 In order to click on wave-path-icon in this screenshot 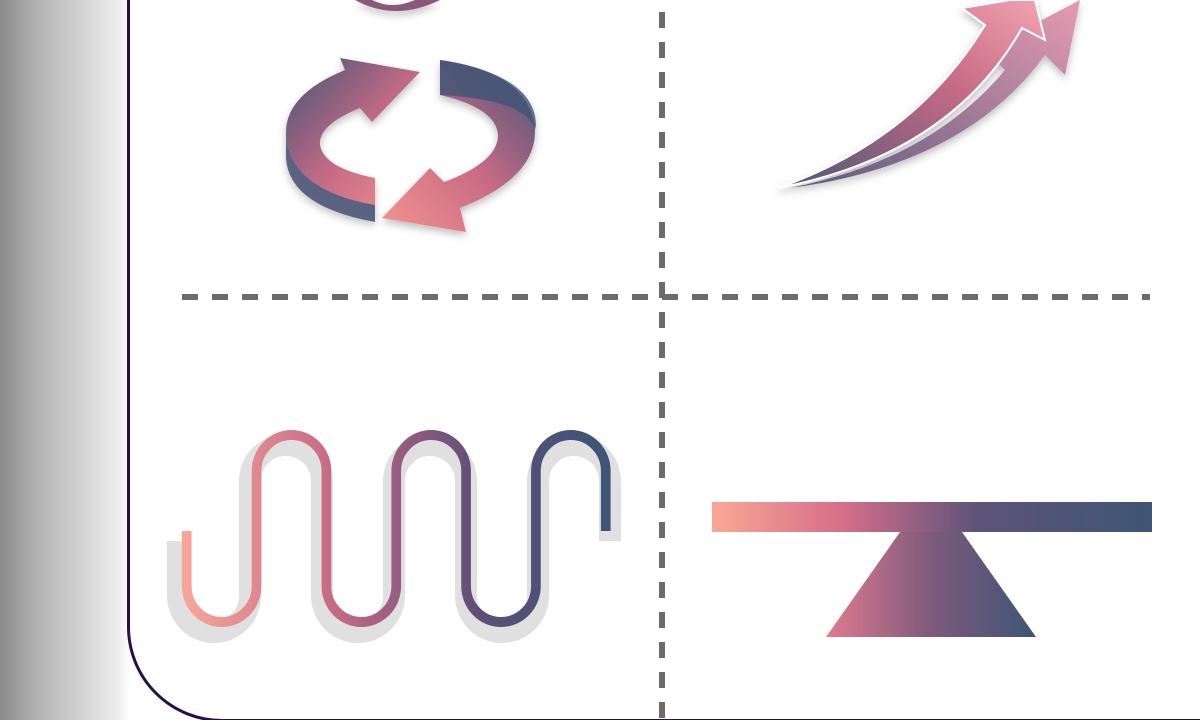, I will do `click(394, 536)`.